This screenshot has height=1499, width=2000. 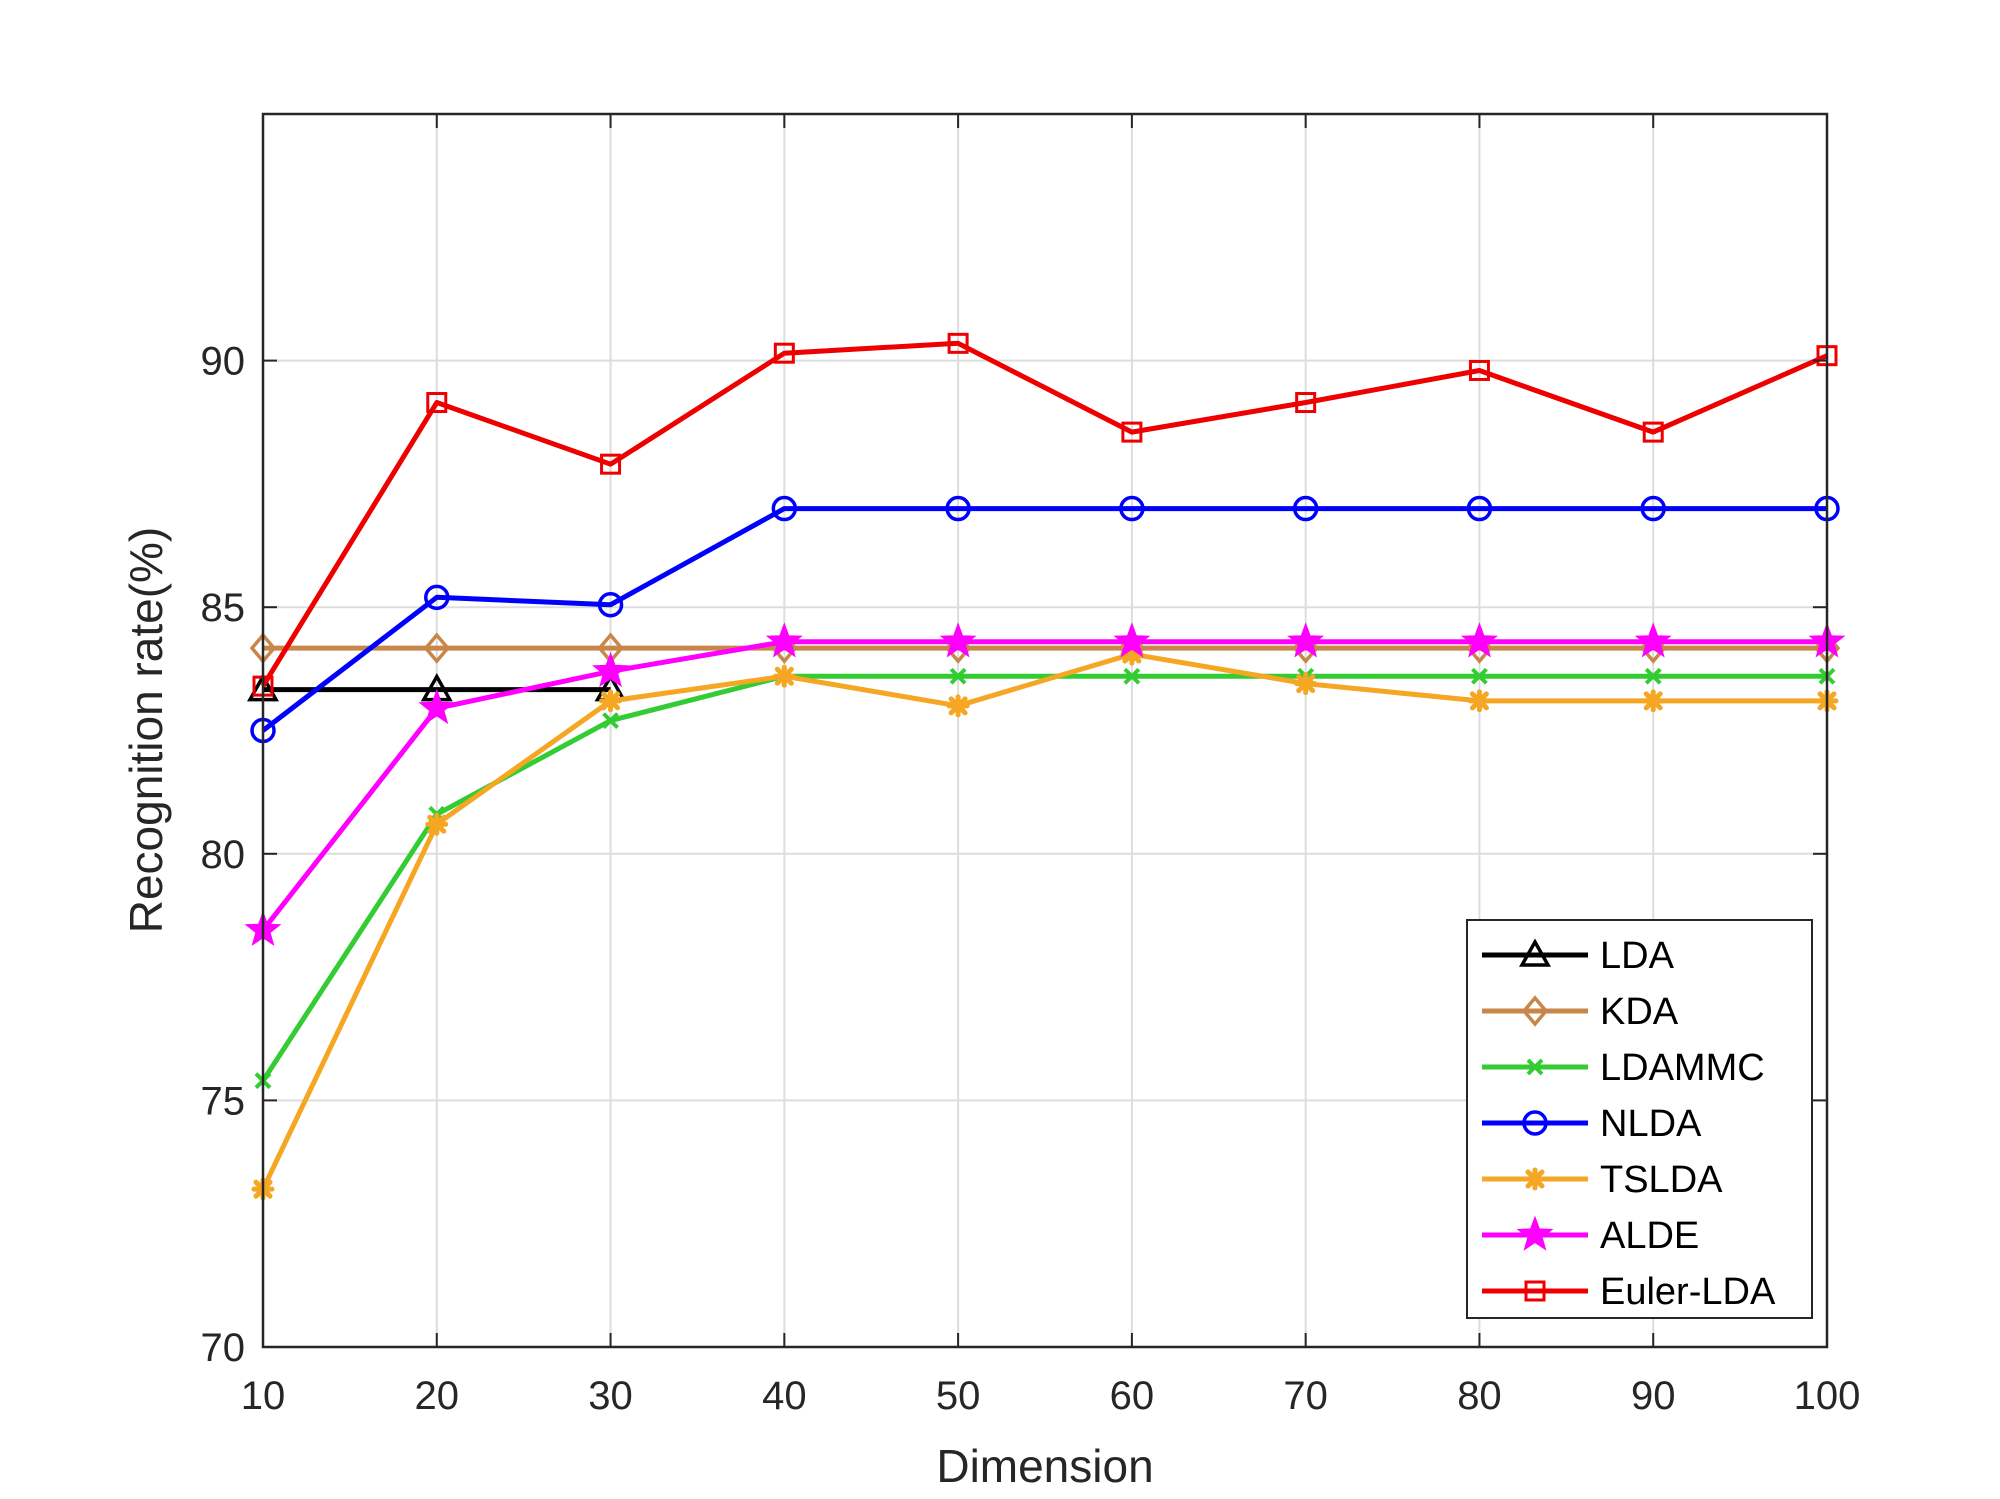 What do you see at coordinates (223, 362) in the screenshot?
I see `y-tick-label: 90` at bounding box center [223, 362].